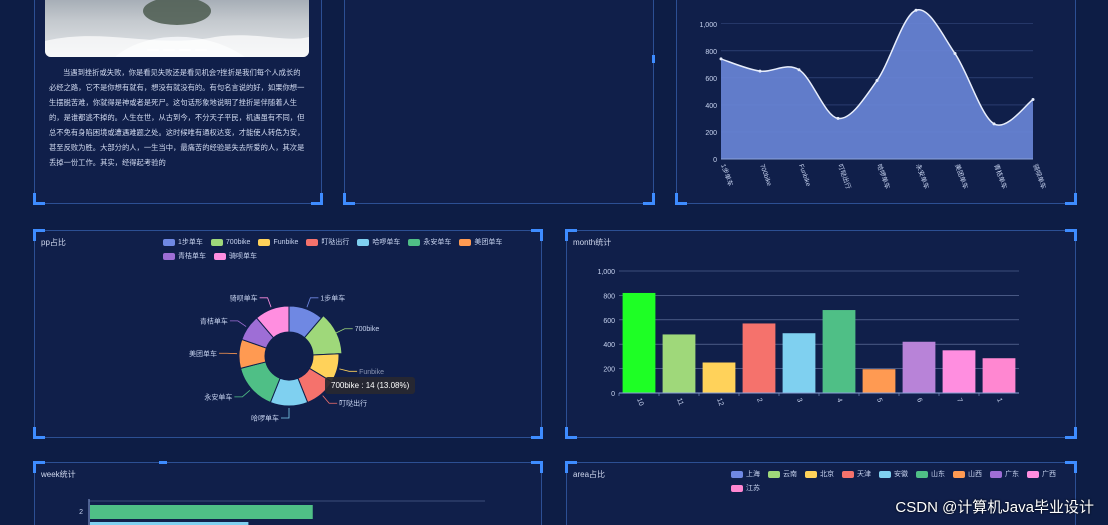  Describe the element at coordinates (589, 474) in the screenshot. I see `area-share-title: area占比` at that location.